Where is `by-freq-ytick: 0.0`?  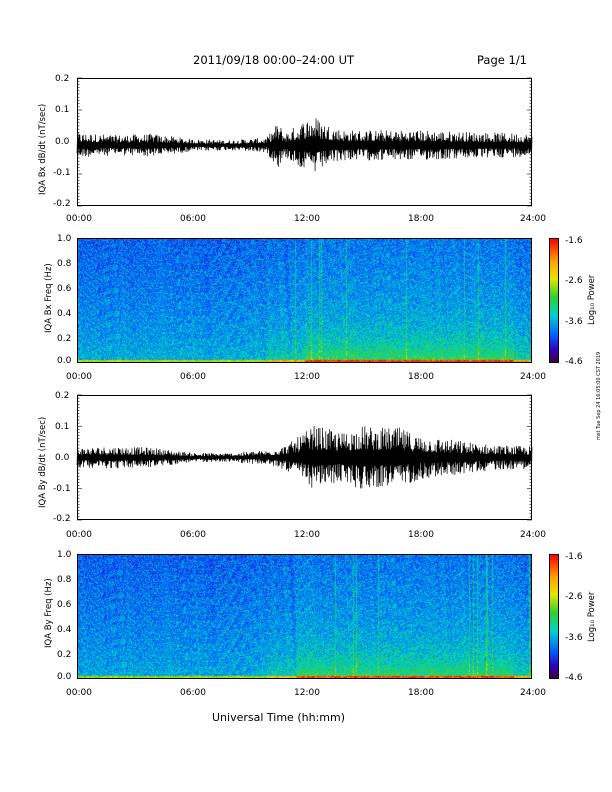 by-freq-ytick: 0.0 is located at coordinates (64, 677).